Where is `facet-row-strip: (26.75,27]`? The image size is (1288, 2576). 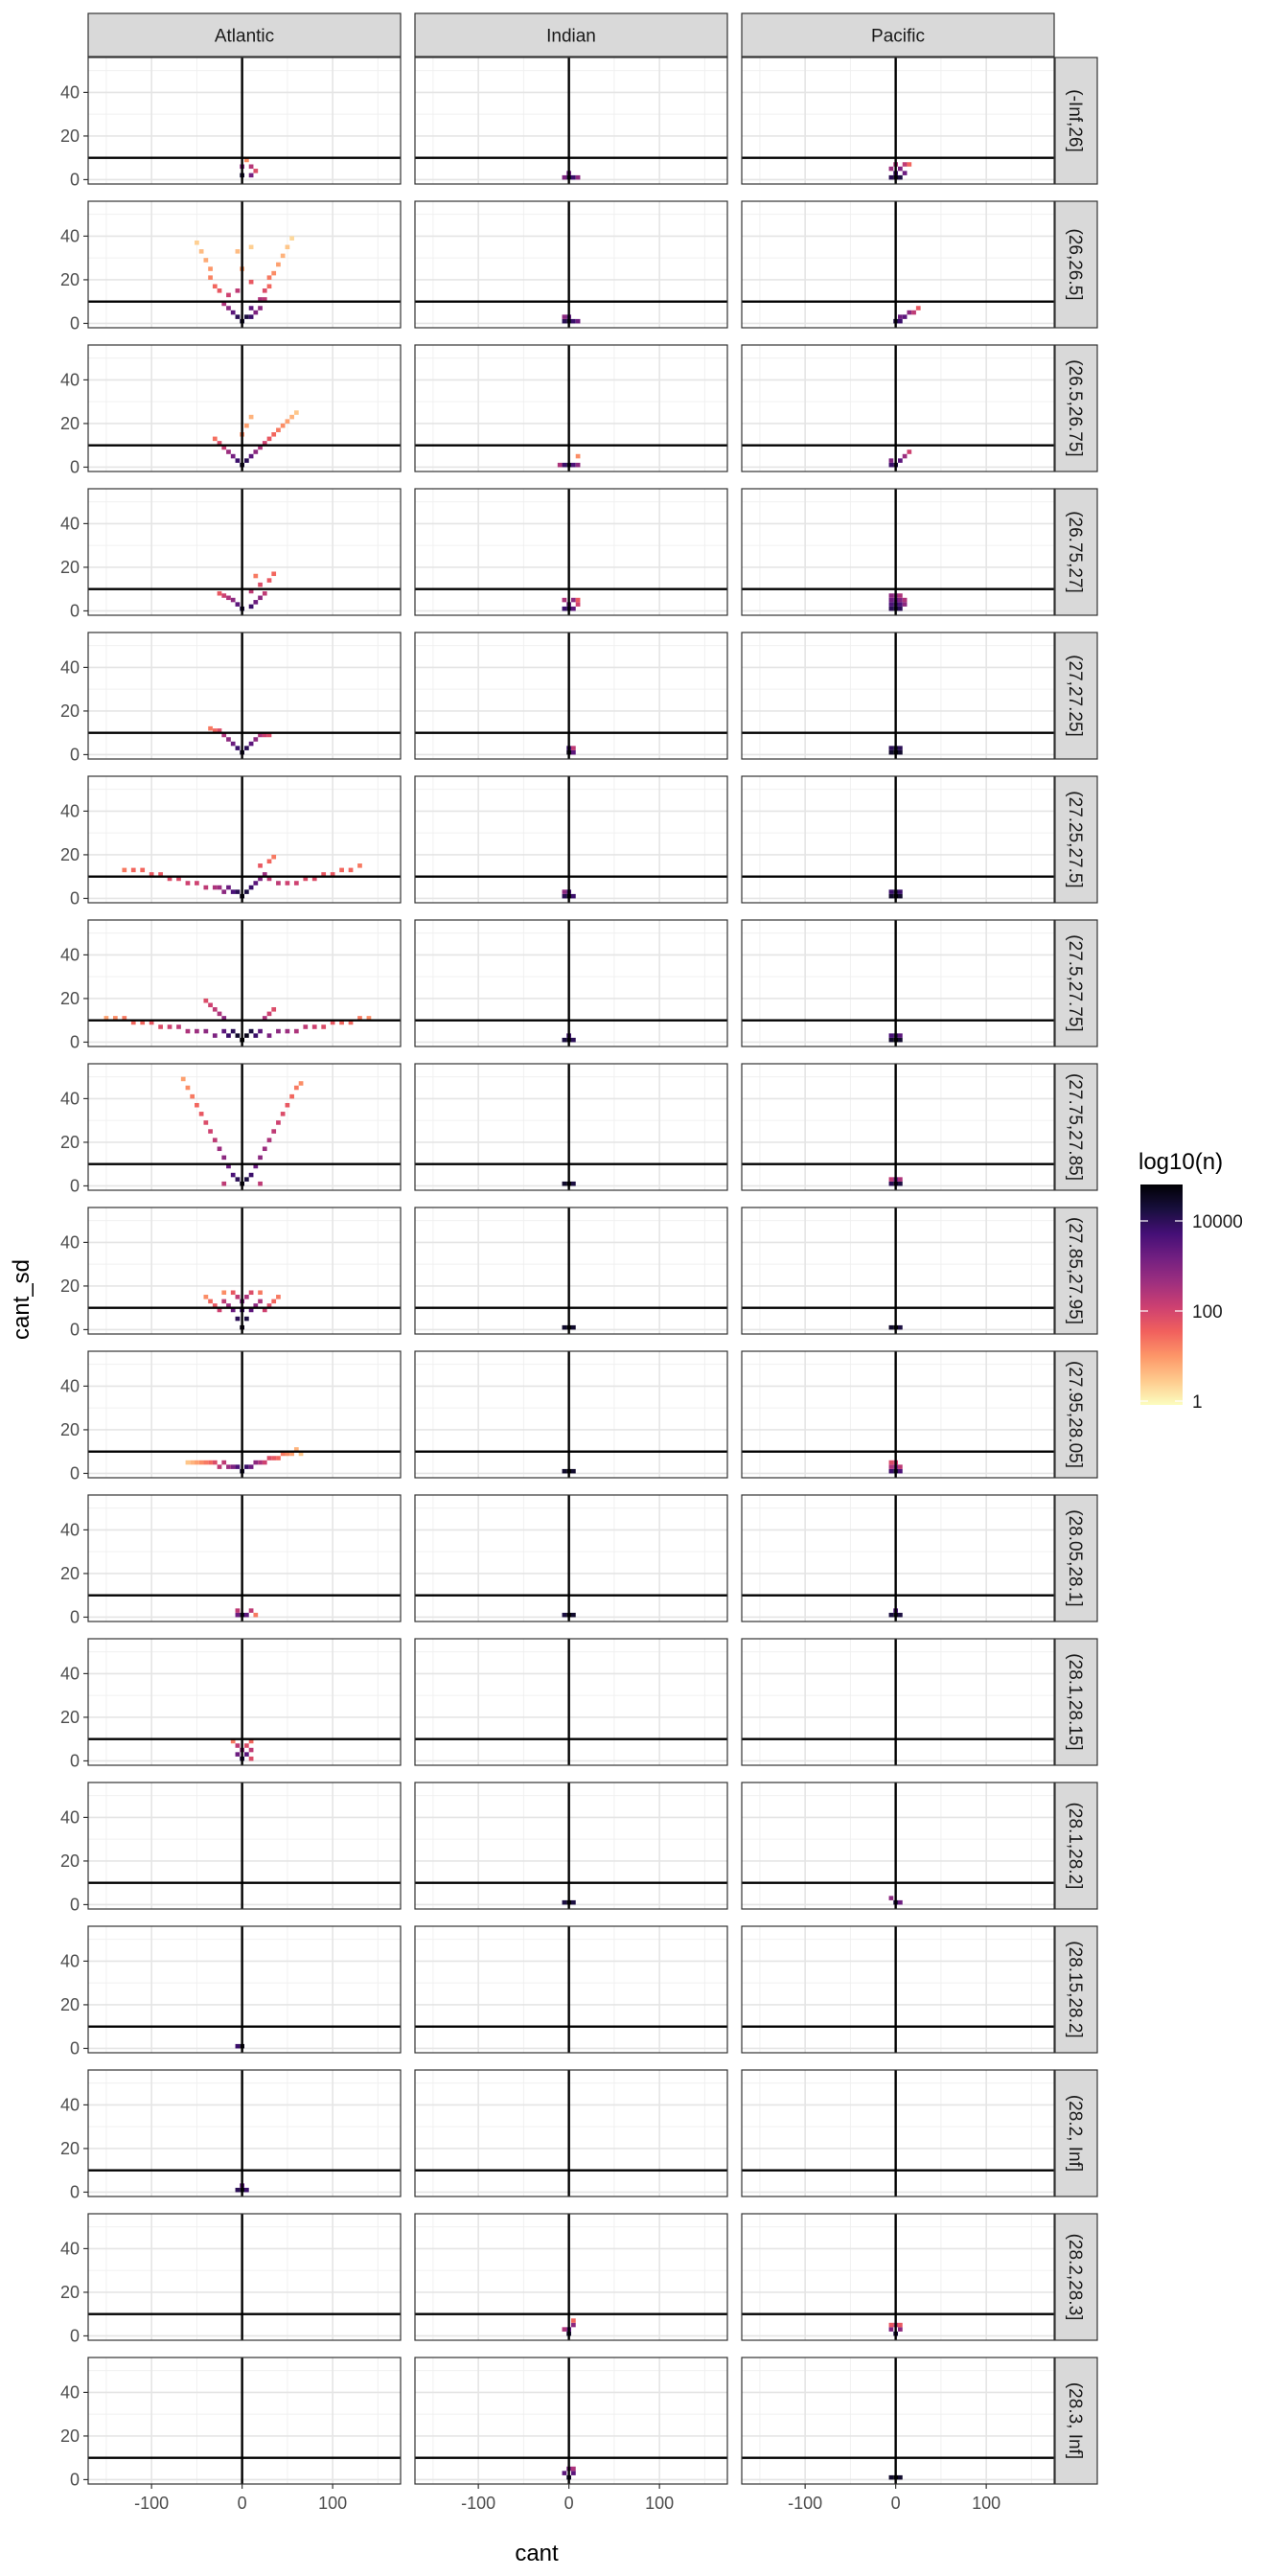
facet-row-strip: (26.75,27] is located at coordinates (1076, 552).